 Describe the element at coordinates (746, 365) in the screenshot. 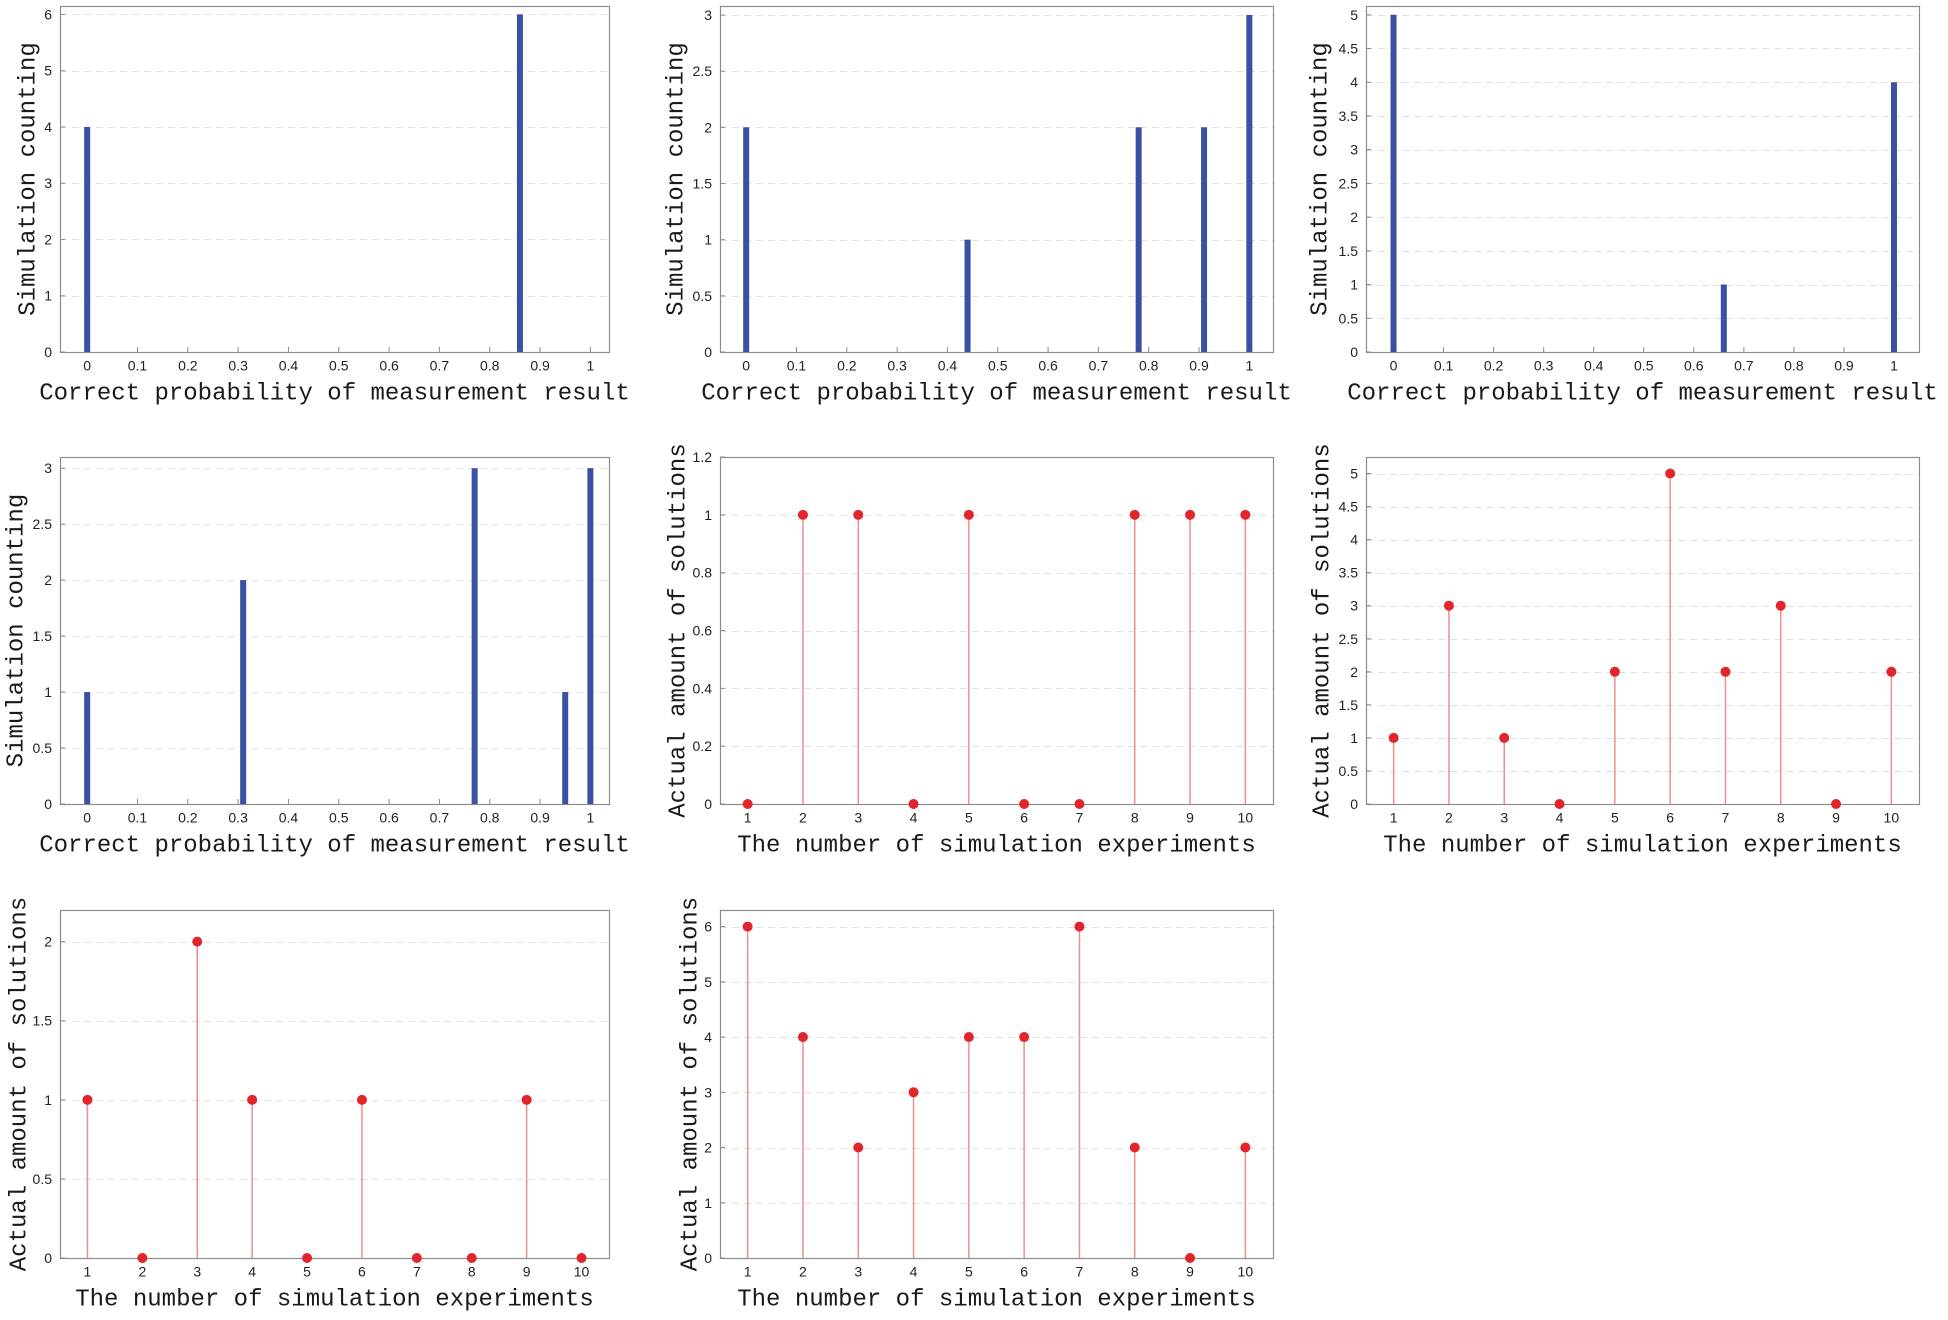

I see `x-tick-label: 0` at that location.